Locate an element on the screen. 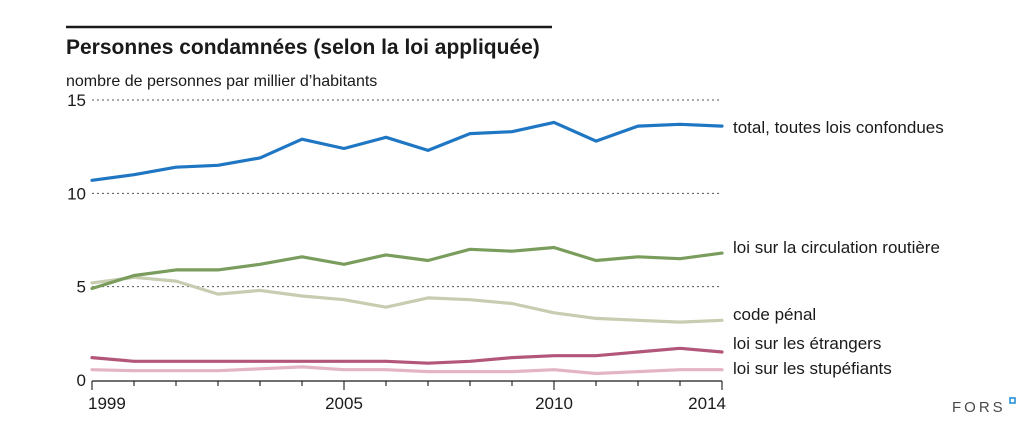 The image size is (1035, 435). brand-logo: FORS is located at coordinates (984, 406).